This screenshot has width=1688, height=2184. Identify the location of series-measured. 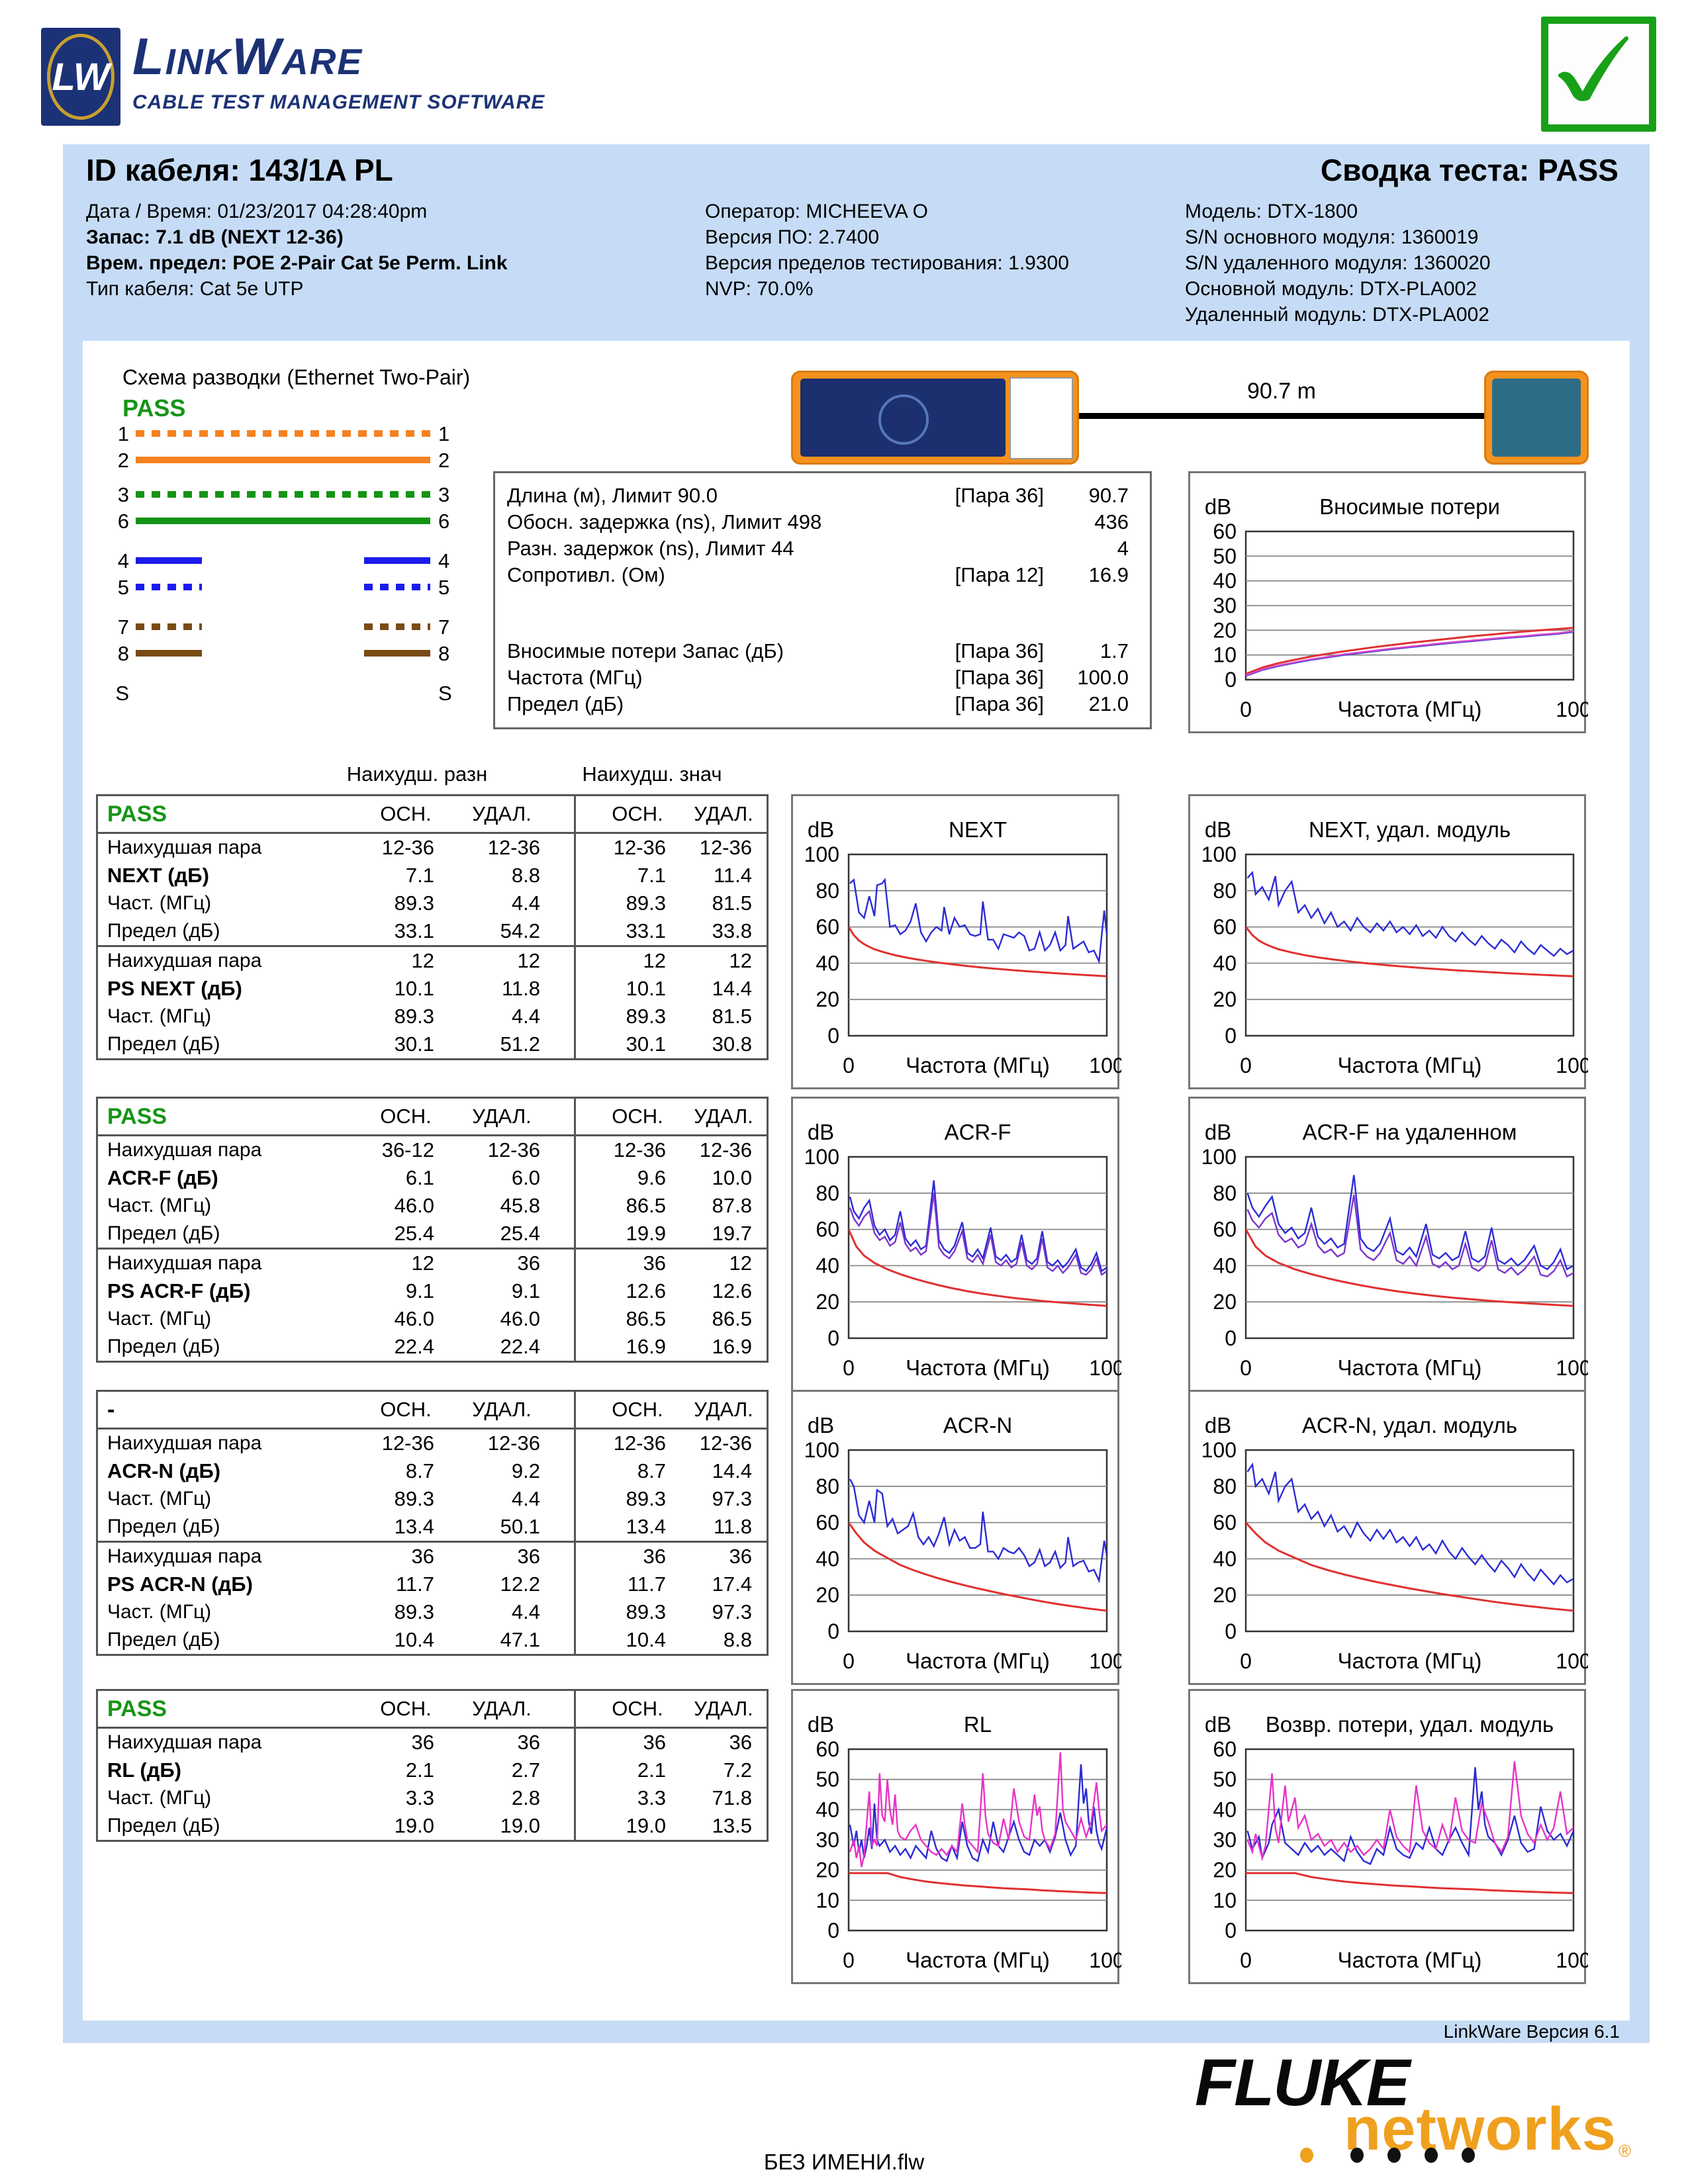
(1409, 914).